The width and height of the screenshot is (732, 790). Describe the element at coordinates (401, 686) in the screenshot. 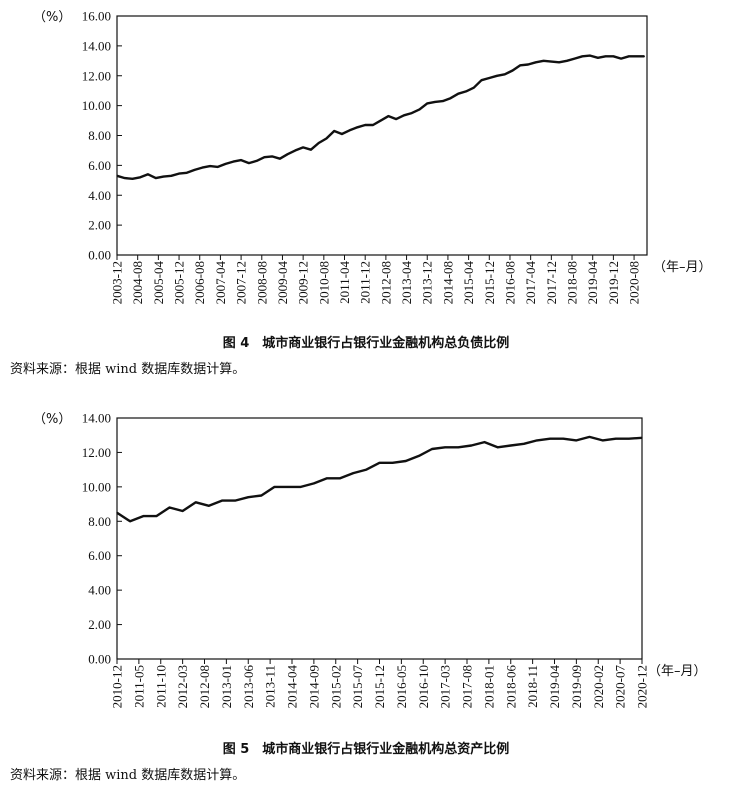

I see `x-tick-label: 2016-05` at that location.